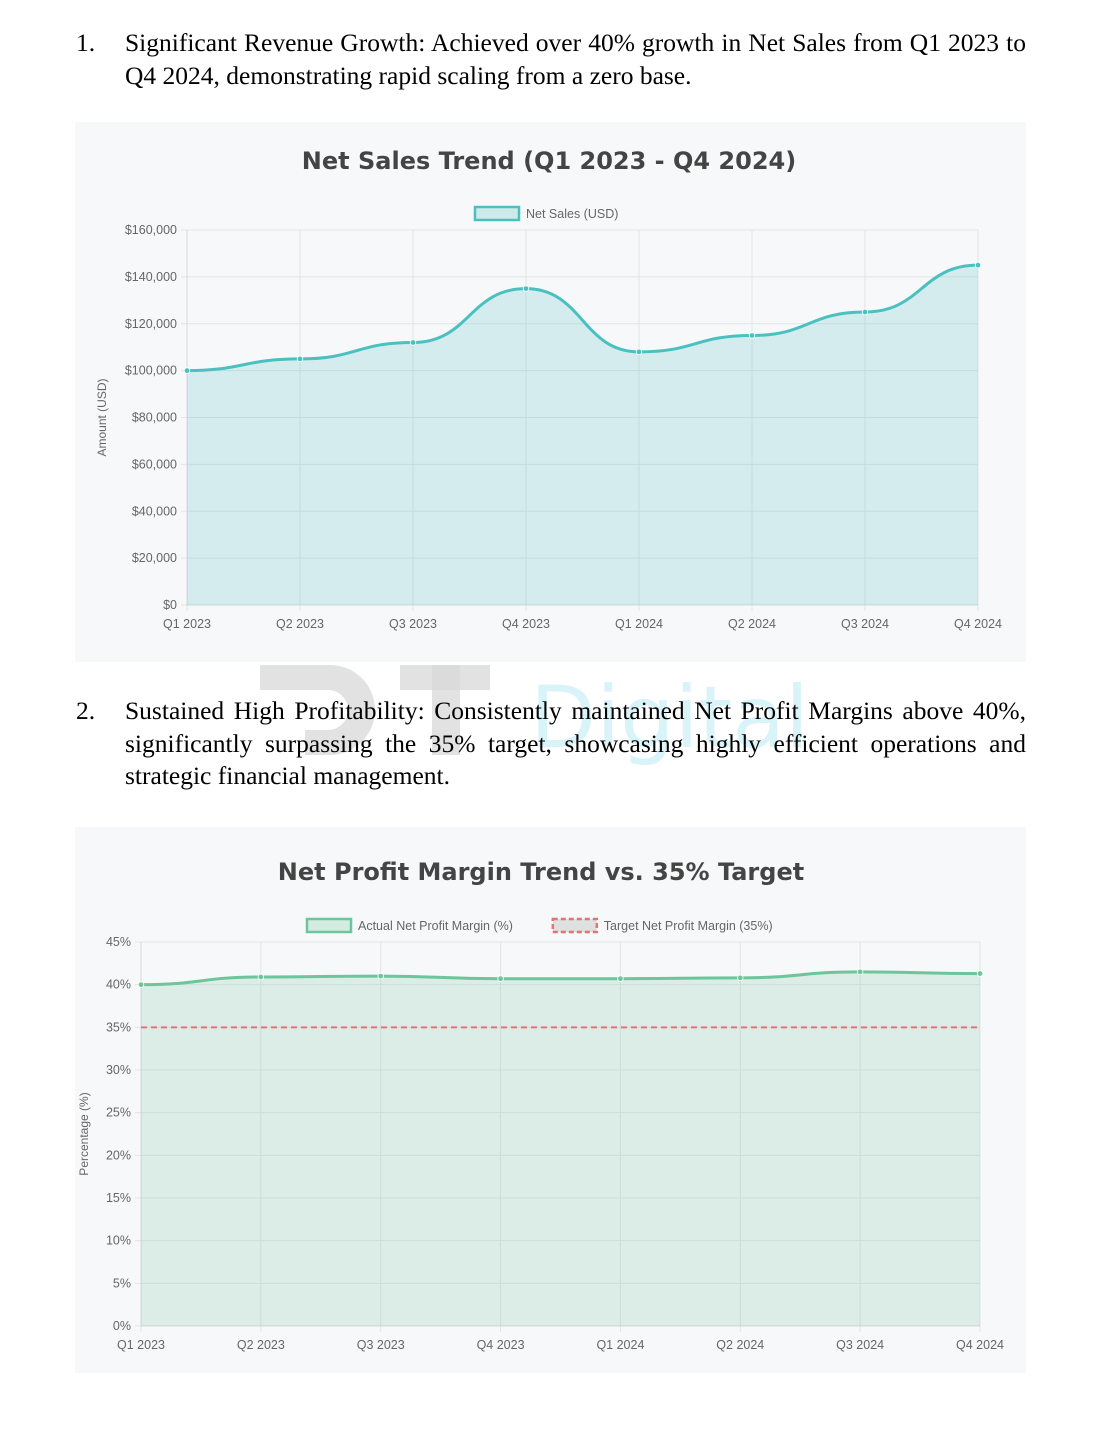 This screenshot has width=1118, height=1446. Describe the element at coordinates (572, 214) in the screenshot. I see `legend-label-0: Net Sales (USD)` at that location.